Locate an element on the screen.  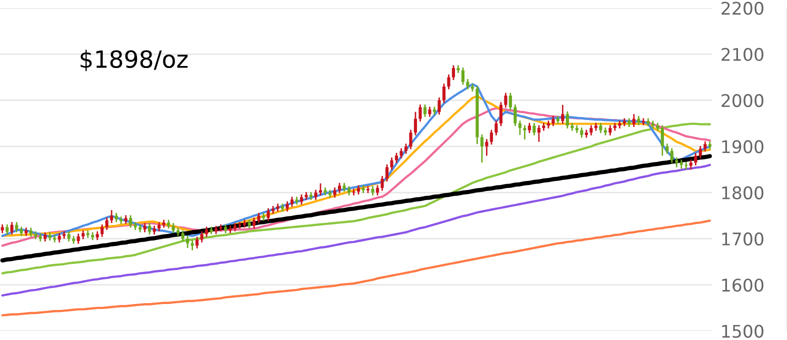
annotation: $1898/oz is located at coordinates (134, 61).